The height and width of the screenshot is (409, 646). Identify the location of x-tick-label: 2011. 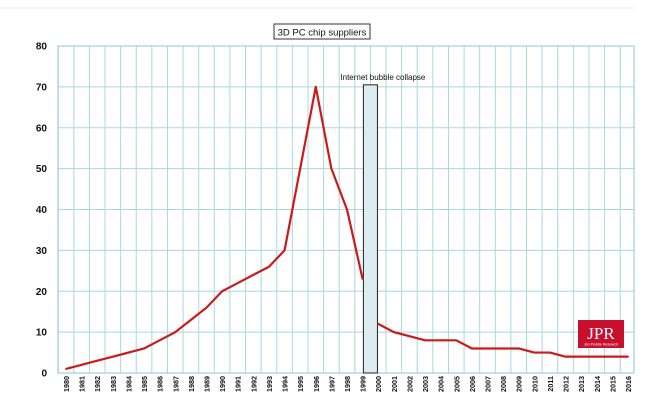
(550, 384).